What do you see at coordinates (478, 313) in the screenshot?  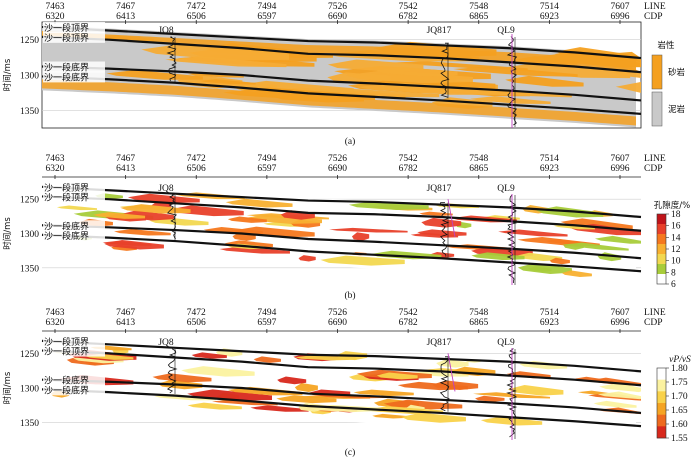 I see `line-tick-label: 7548` at bounding box center [478, 313].